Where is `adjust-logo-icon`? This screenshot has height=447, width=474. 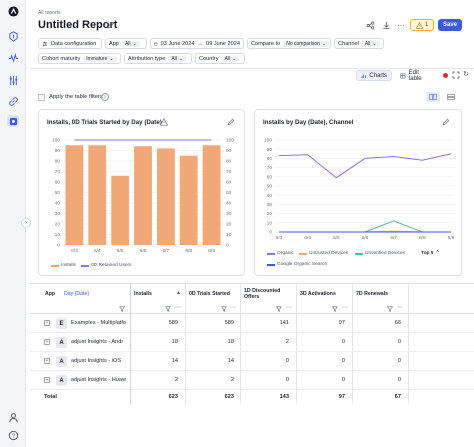
adjust-logo-icon is located at coordinates (13, 11).